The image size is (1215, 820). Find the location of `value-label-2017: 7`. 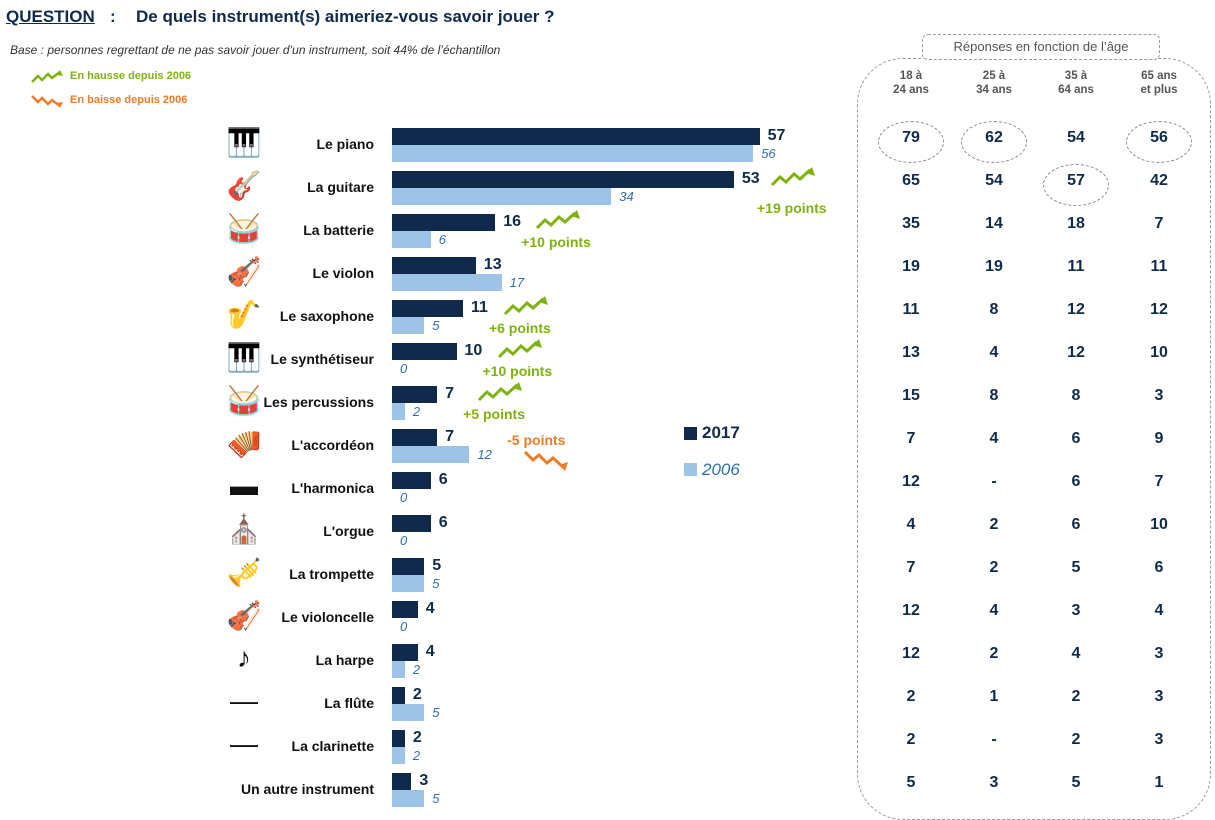

value-label-2017: 7 is located at coordinates (450, 393).